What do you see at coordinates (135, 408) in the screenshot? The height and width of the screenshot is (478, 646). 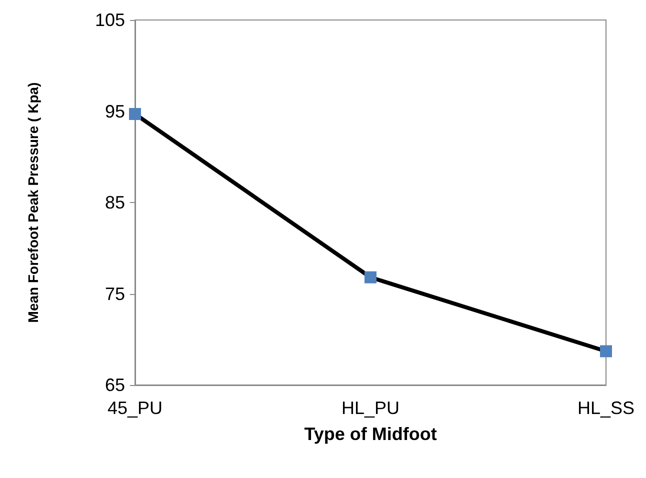 I see `x-tick-label: 45_PU` at bounding box center [135, 408].